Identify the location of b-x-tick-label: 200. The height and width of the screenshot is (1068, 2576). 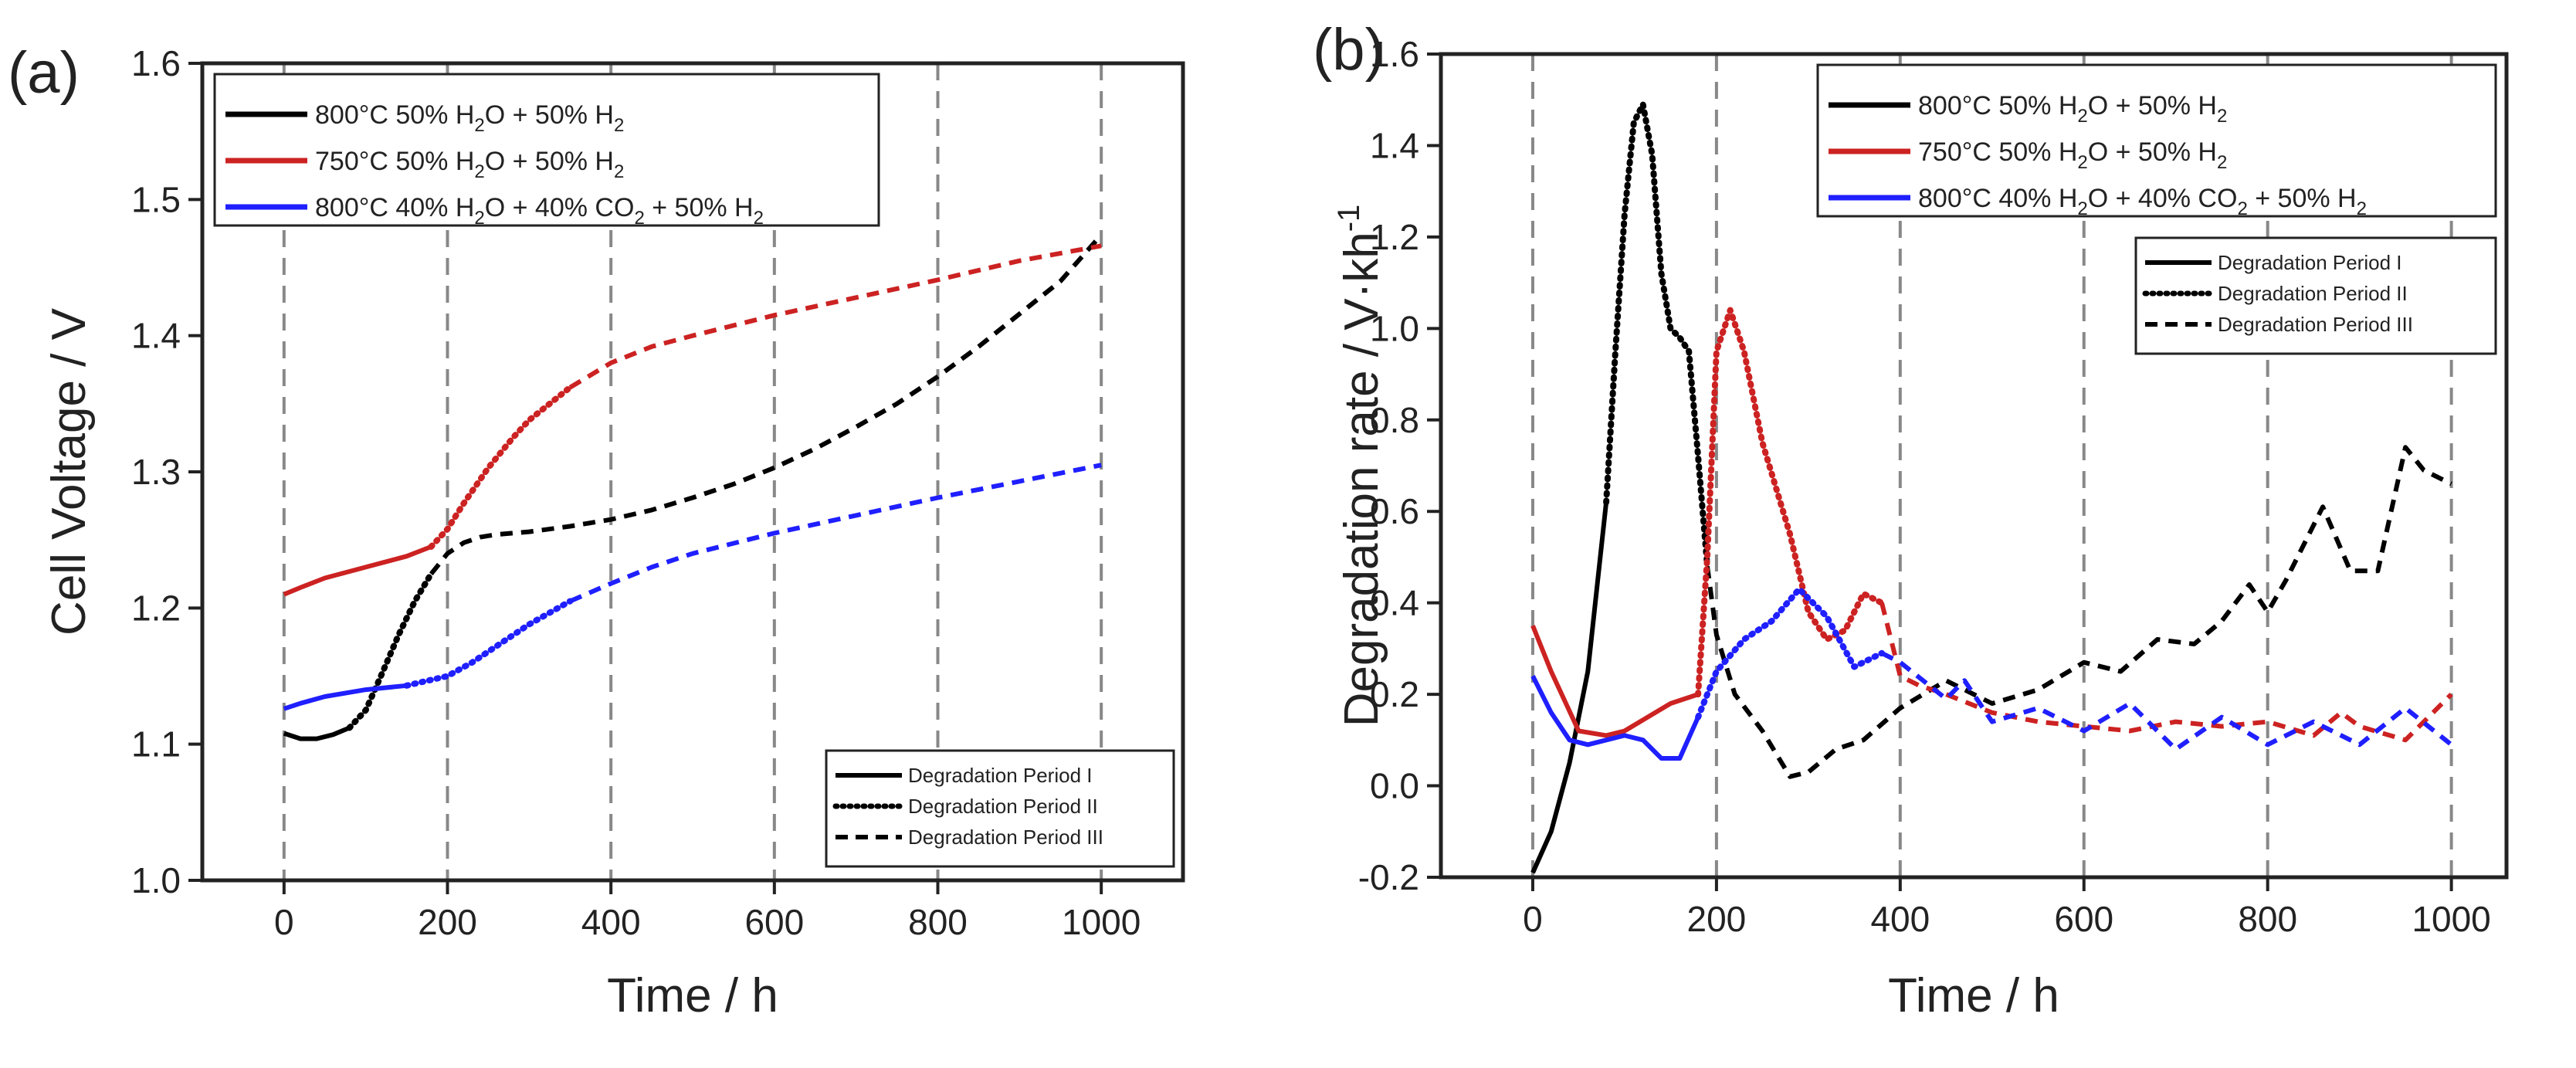
(1717, 919).